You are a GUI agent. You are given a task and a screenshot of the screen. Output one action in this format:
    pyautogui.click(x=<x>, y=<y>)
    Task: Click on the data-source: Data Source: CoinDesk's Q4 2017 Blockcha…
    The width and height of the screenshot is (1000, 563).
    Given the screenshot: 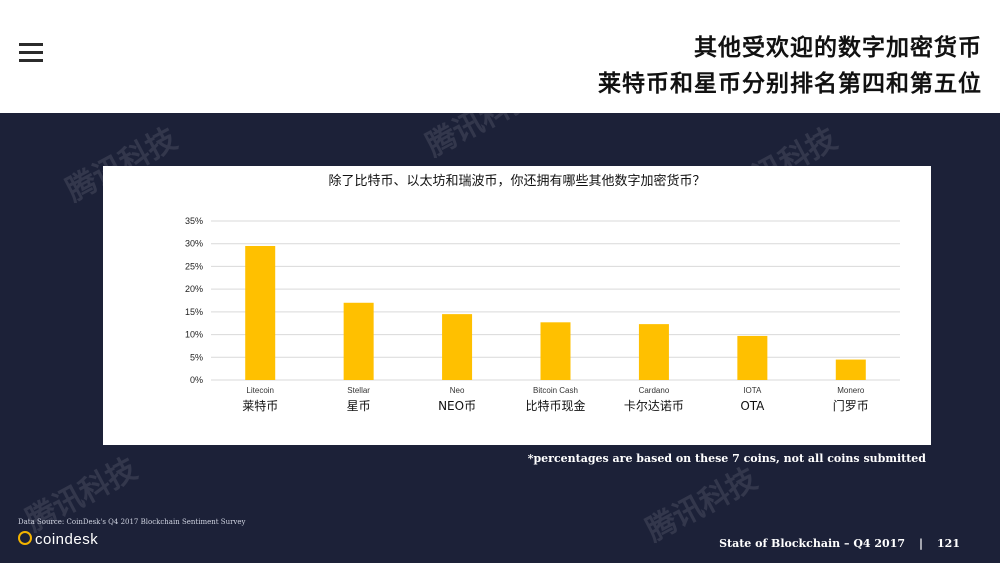 What is the action you would take?
    pyautogui.click(x=132, y=522)
    